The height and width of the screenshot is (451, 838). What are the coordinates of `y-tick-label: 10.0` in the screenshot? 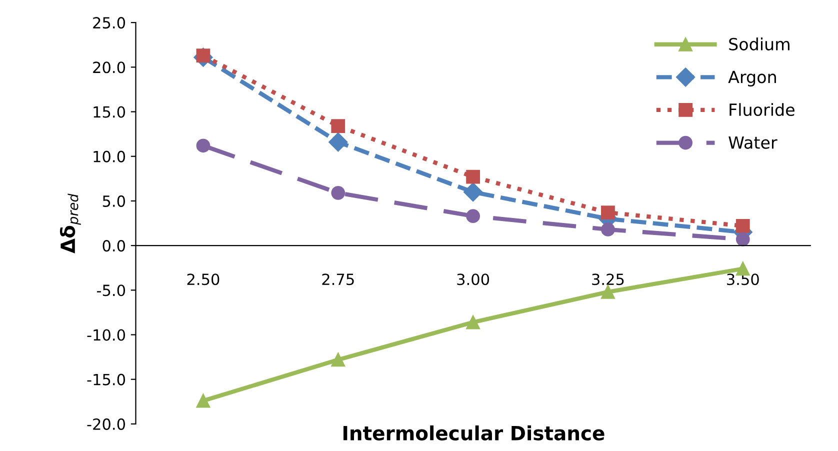 It's located at (110, 156).